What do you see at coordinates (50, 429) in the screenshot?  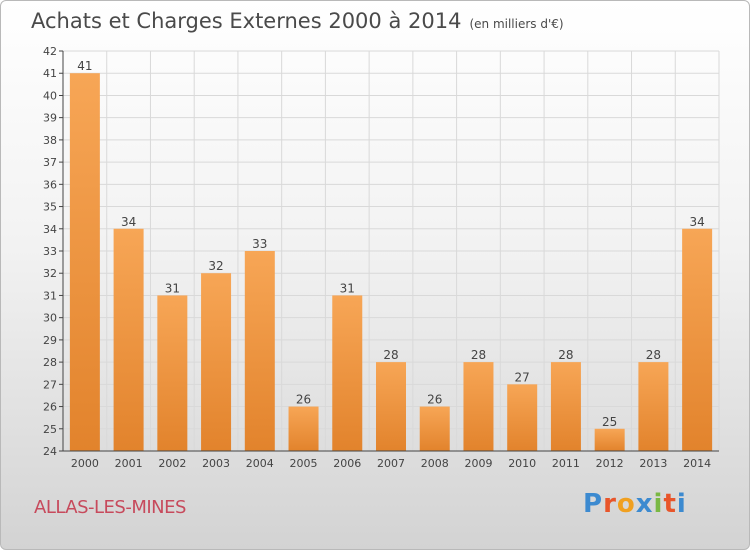 I see `y-tick-label: 25` at bounding box center [50, 429].